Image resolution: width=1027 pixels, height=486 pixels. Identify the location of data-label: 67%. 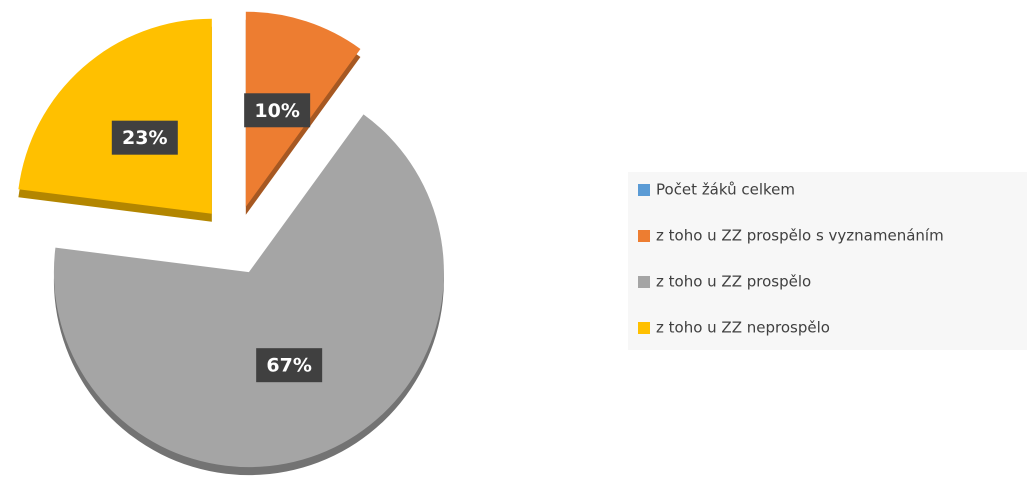
(288, 366).